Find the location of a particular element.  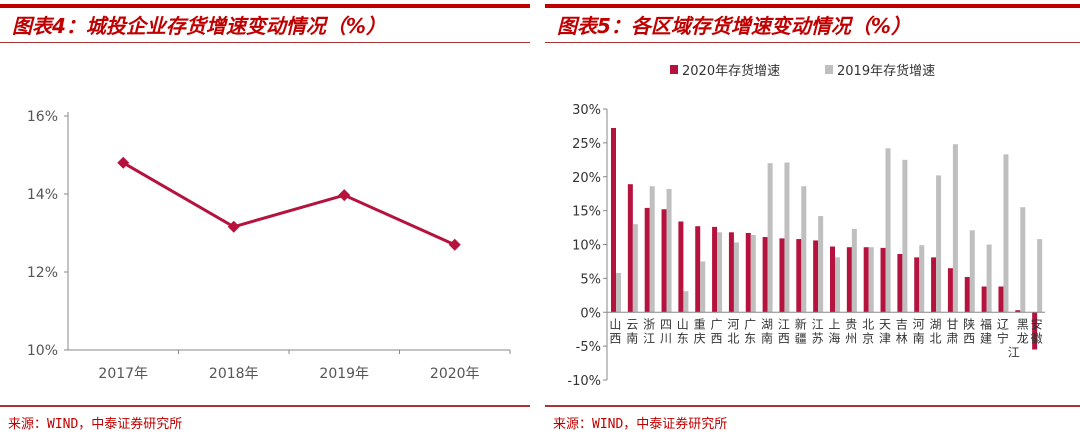

x-tick-label: 2020年 is located at coordinates (455, 374).